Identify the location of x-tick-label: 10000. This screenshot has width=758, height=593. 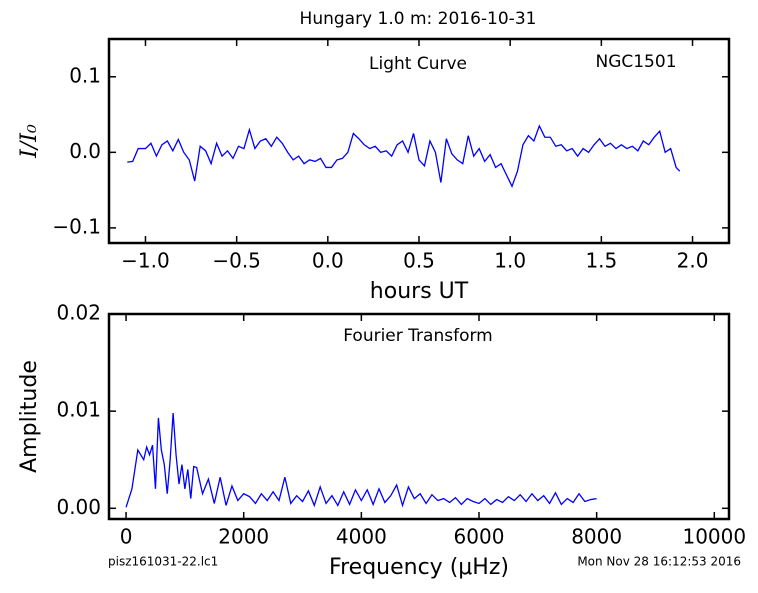
(714, 537).